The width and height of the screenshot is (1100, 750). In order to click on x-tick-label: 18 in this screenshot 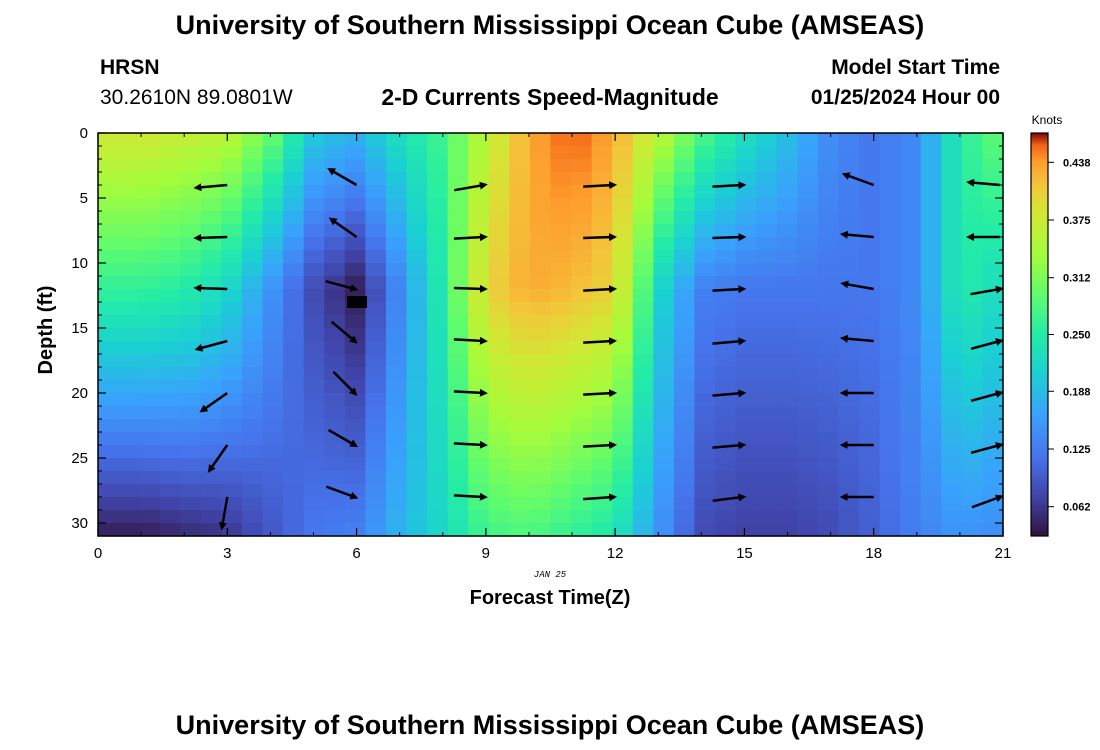, I will do `click(873, 553)`.